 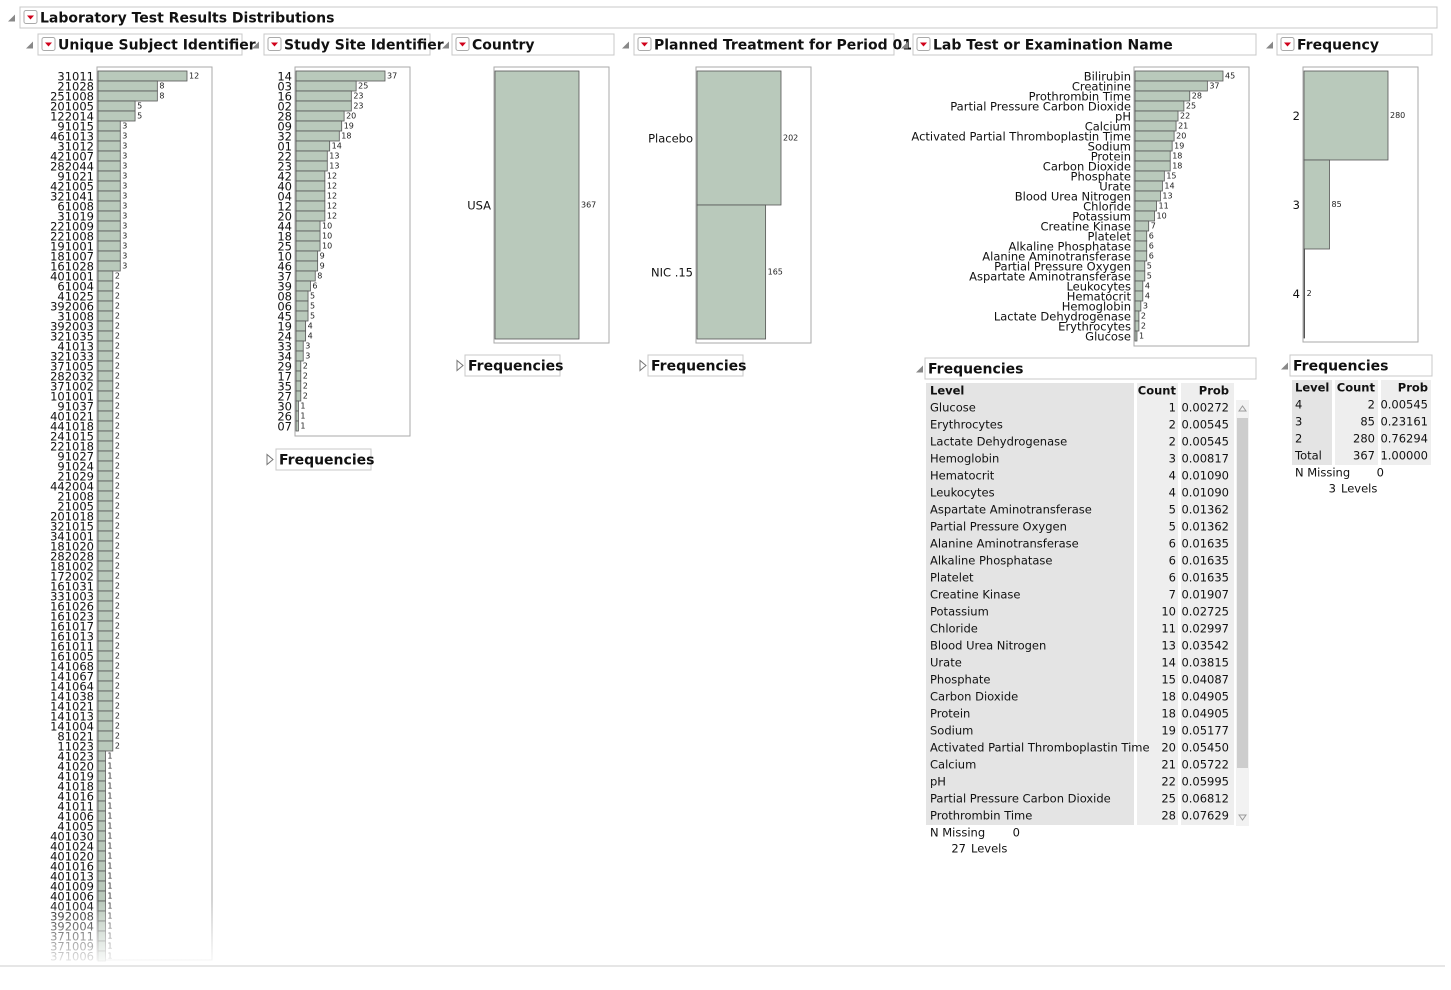 I want to click on table-cell: 0.01635, so click(x=1205, y=544).